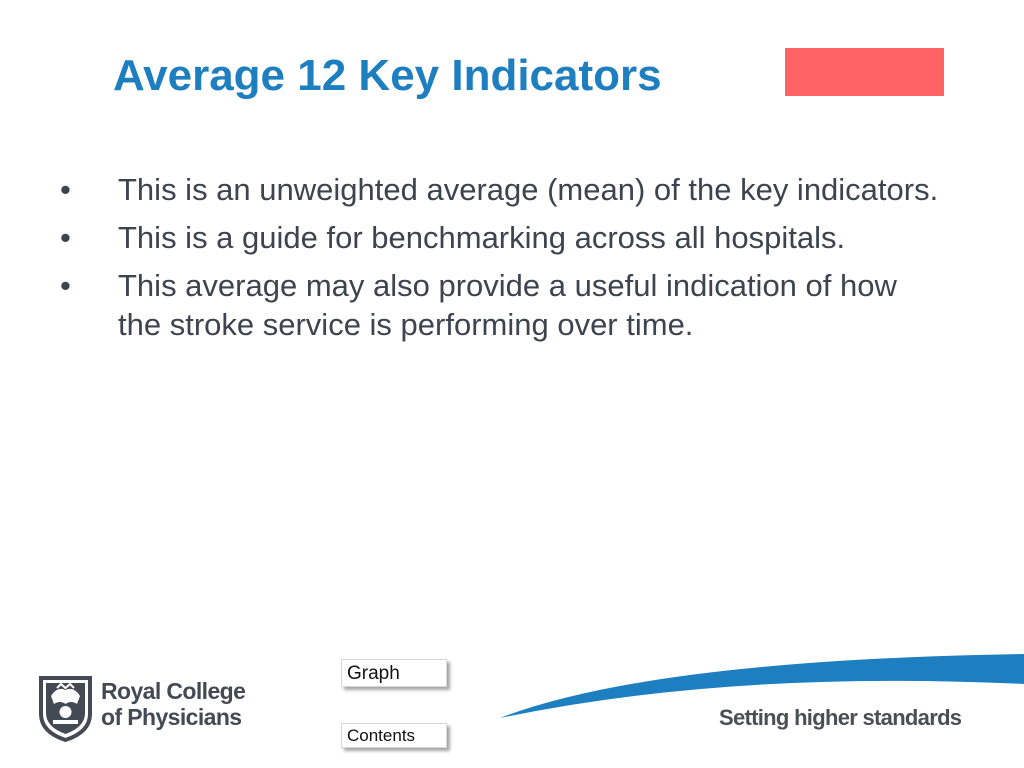  Describe the element at coordinates (864, 72) in the screenshot. I see `status-indicator` at that location.